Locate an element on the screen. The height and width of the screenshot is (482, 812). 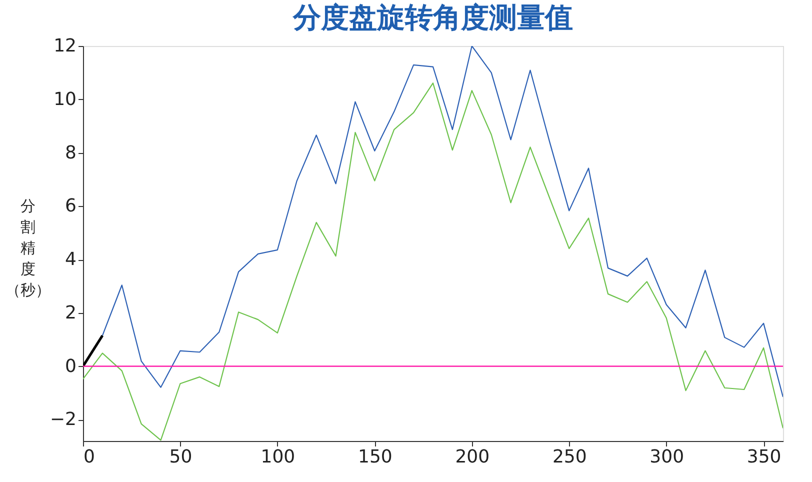
y-tick-label: −2 is located at coordinates (63, 419).